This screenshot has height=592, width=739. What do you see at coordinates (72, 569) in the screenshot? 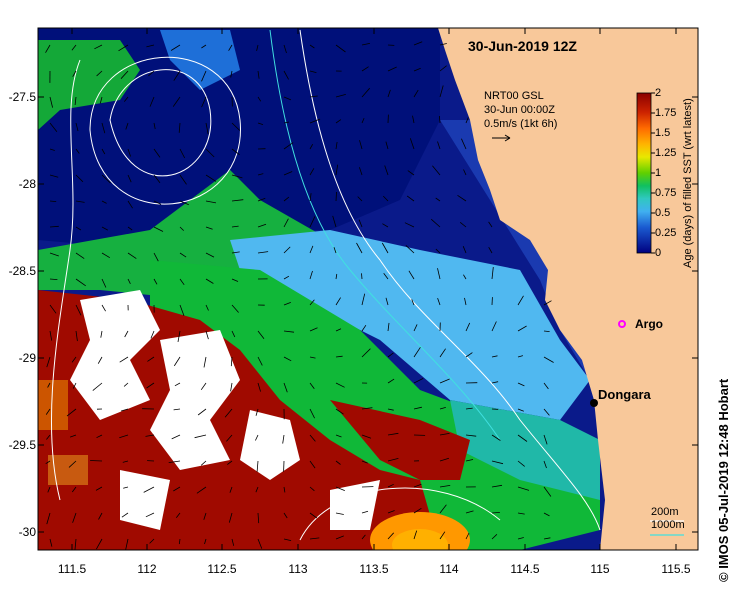
I see `lon-tick-label: 111.5` at bounding box center [72, 569].